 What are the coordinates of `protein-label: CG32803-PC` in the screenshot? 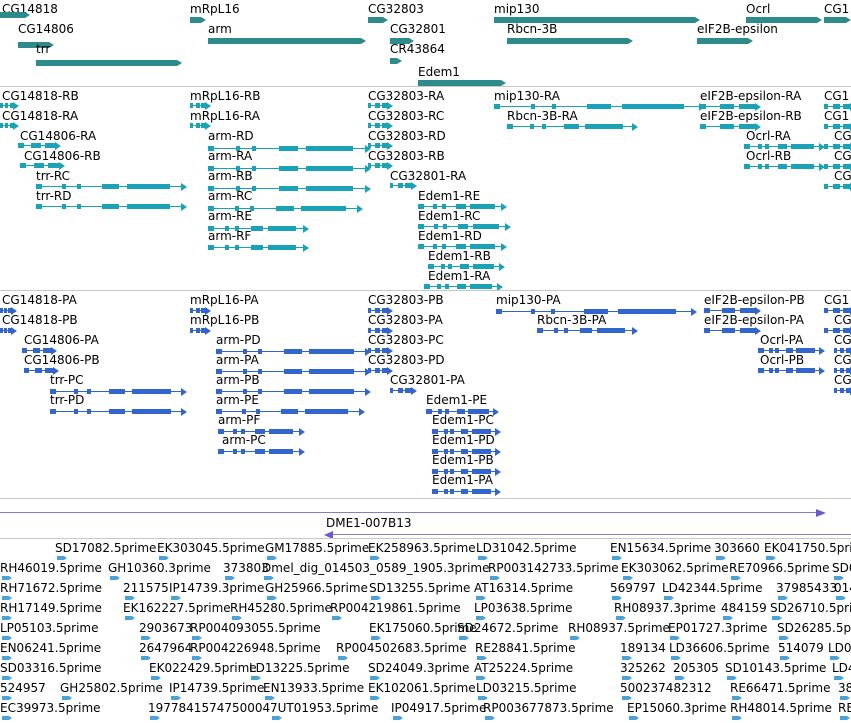 It's located at (406, 340).